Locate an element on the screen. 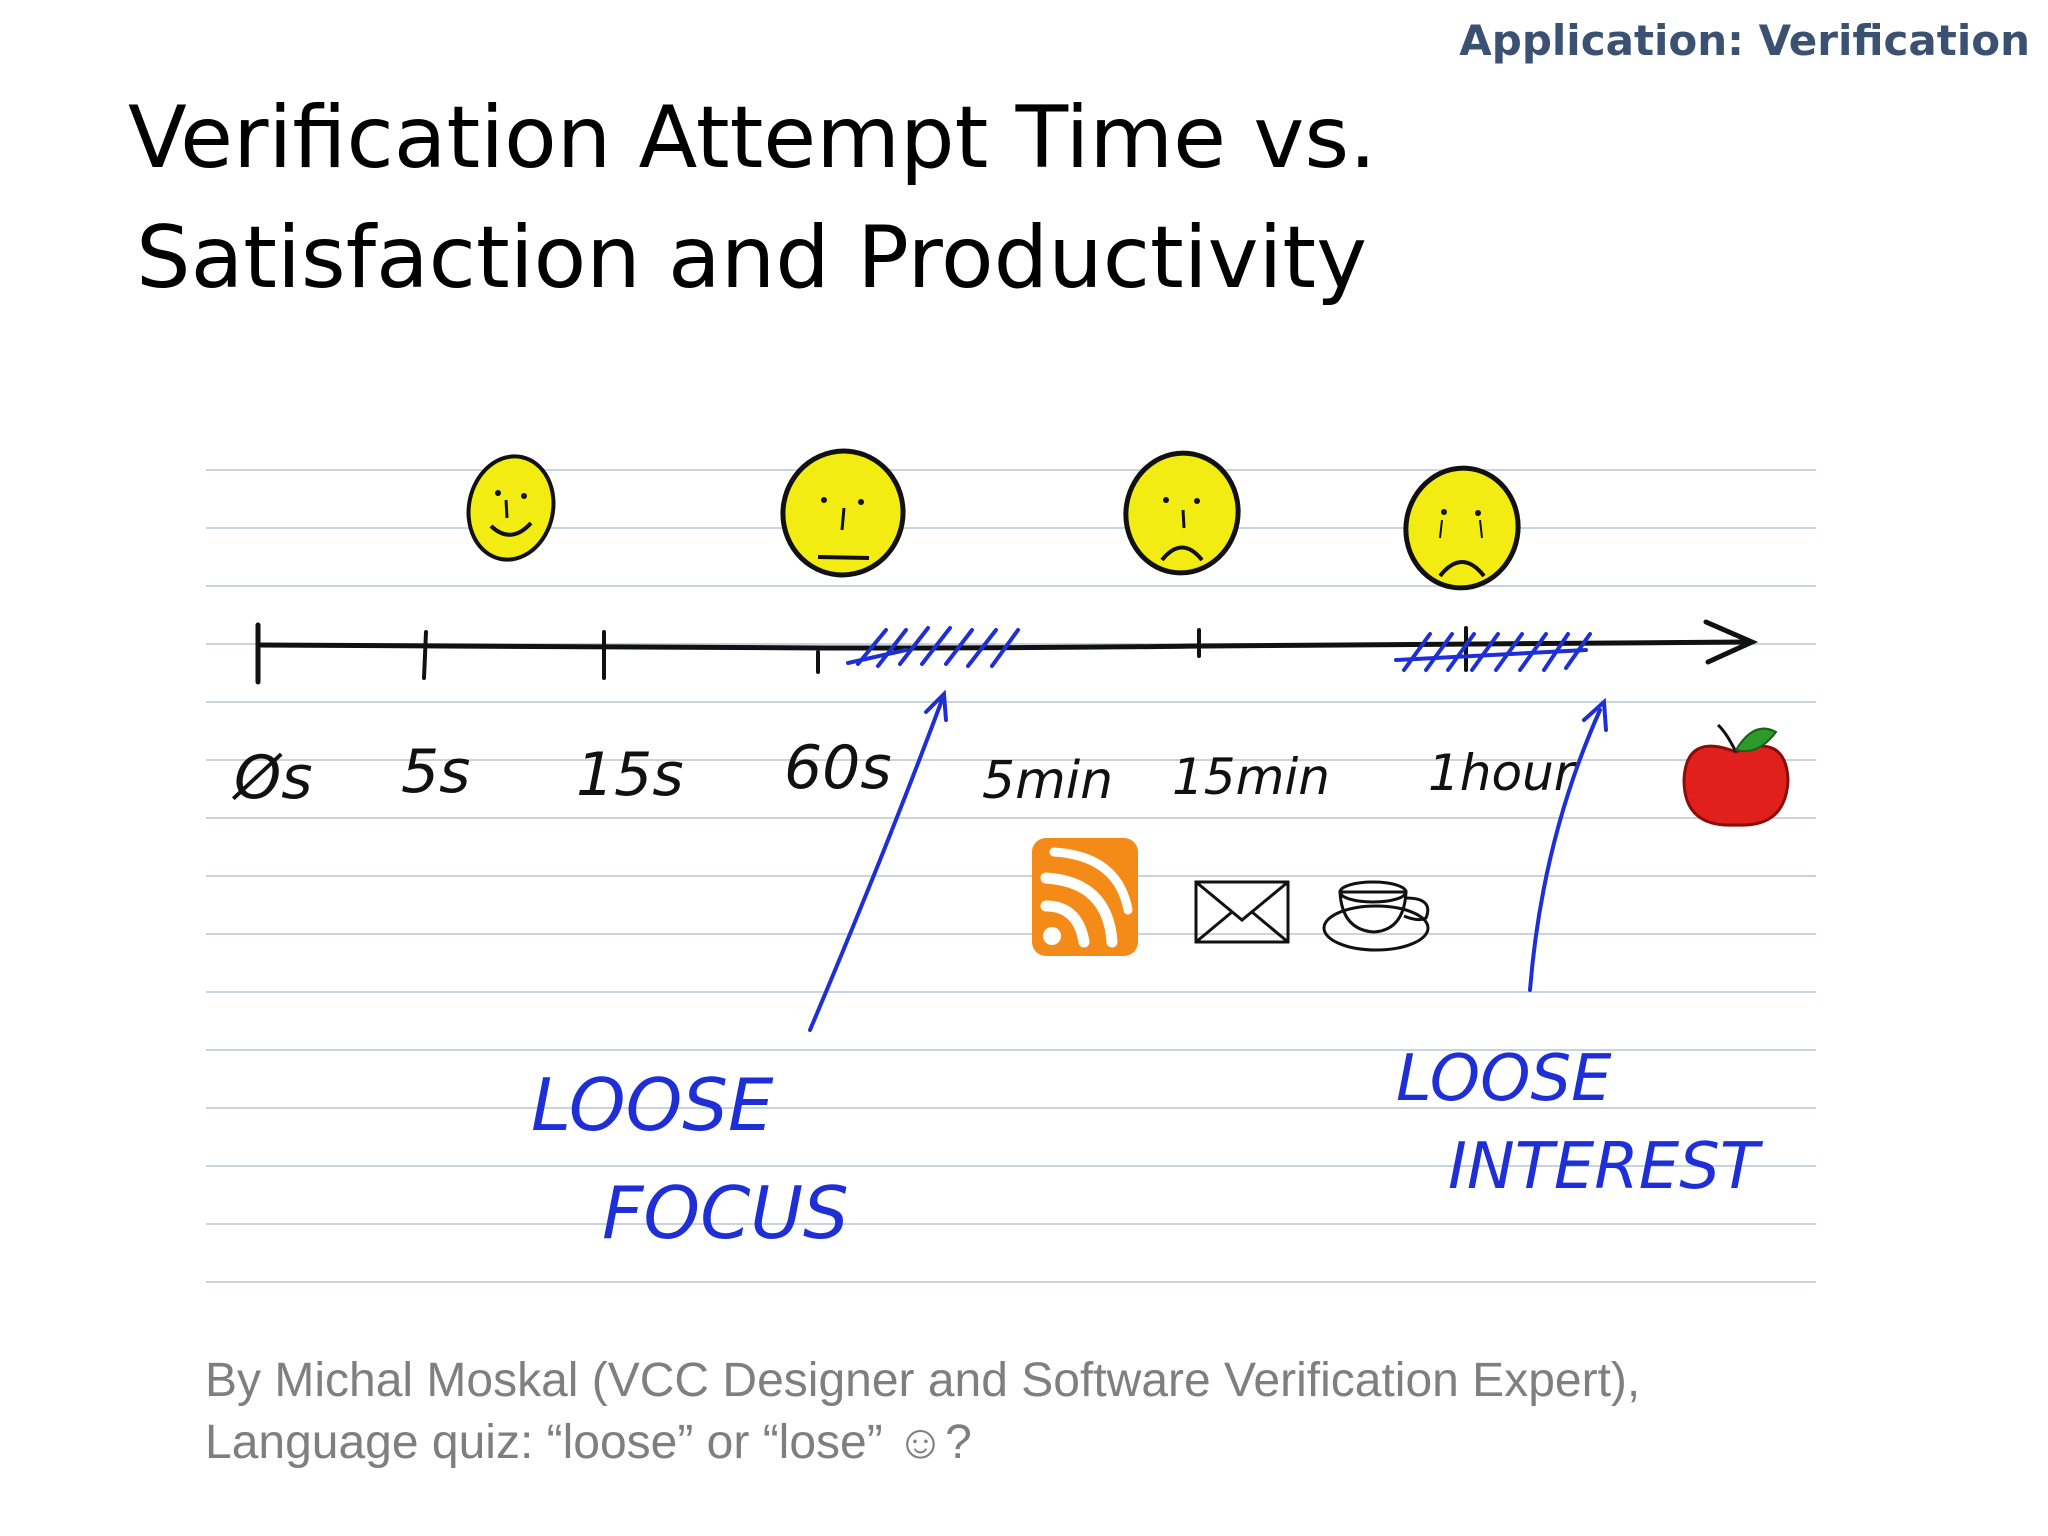  timeline-axis is located at coordinates (1007, 652).